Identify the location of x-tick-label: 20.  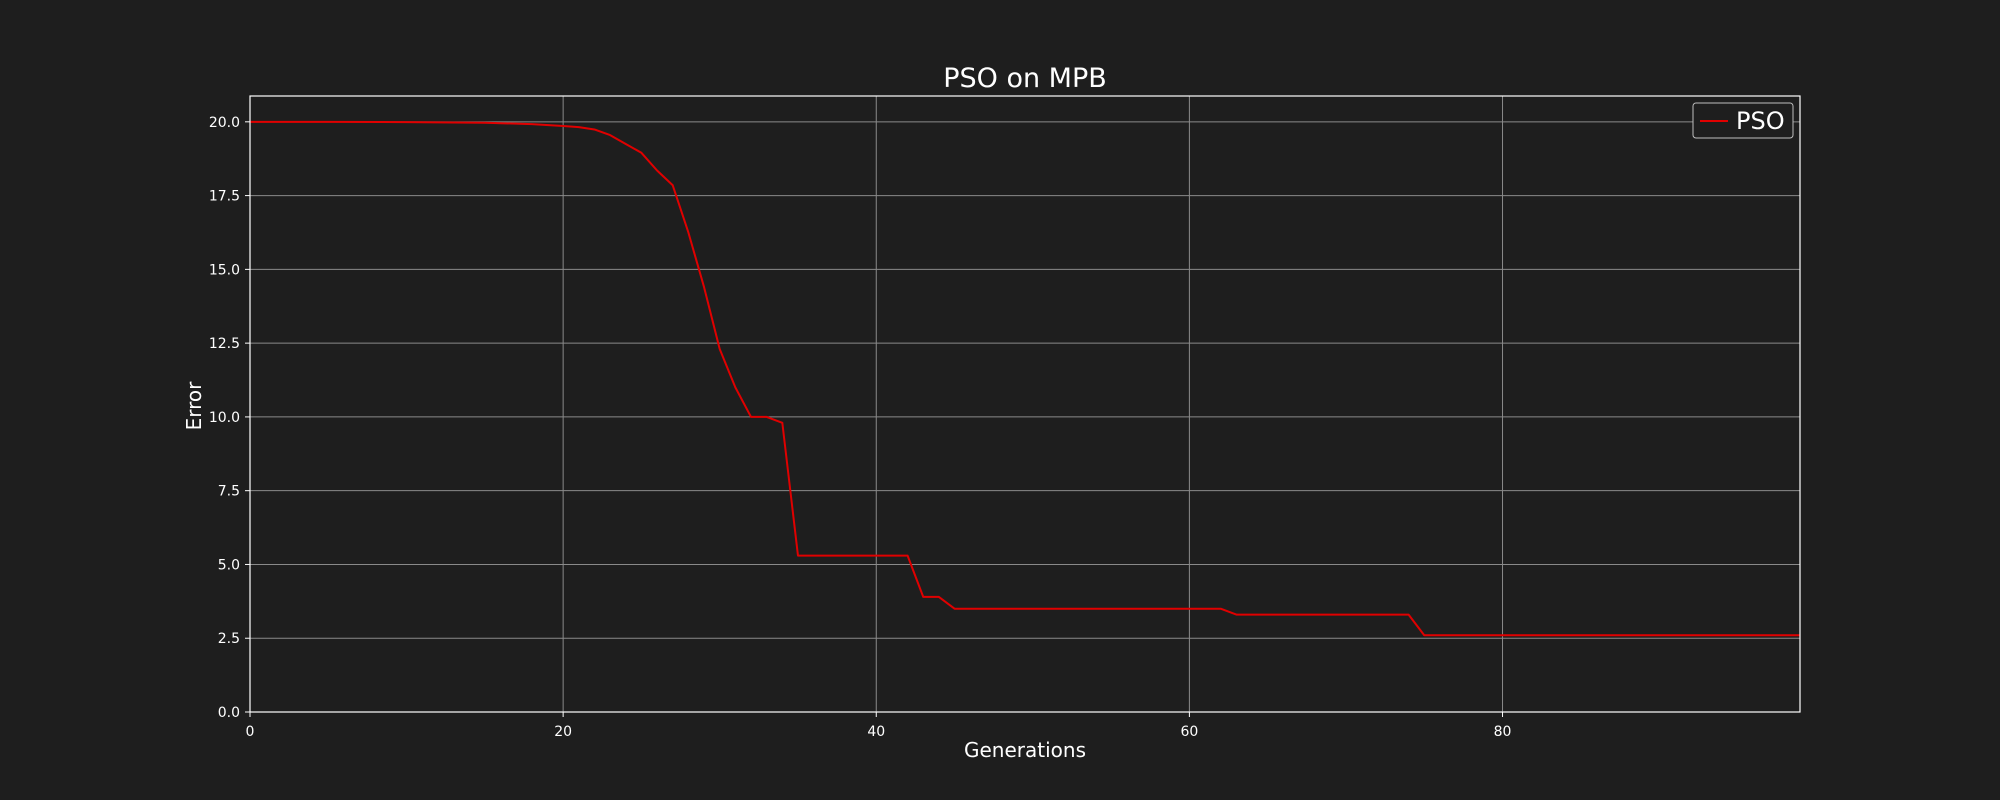
(563, 732).